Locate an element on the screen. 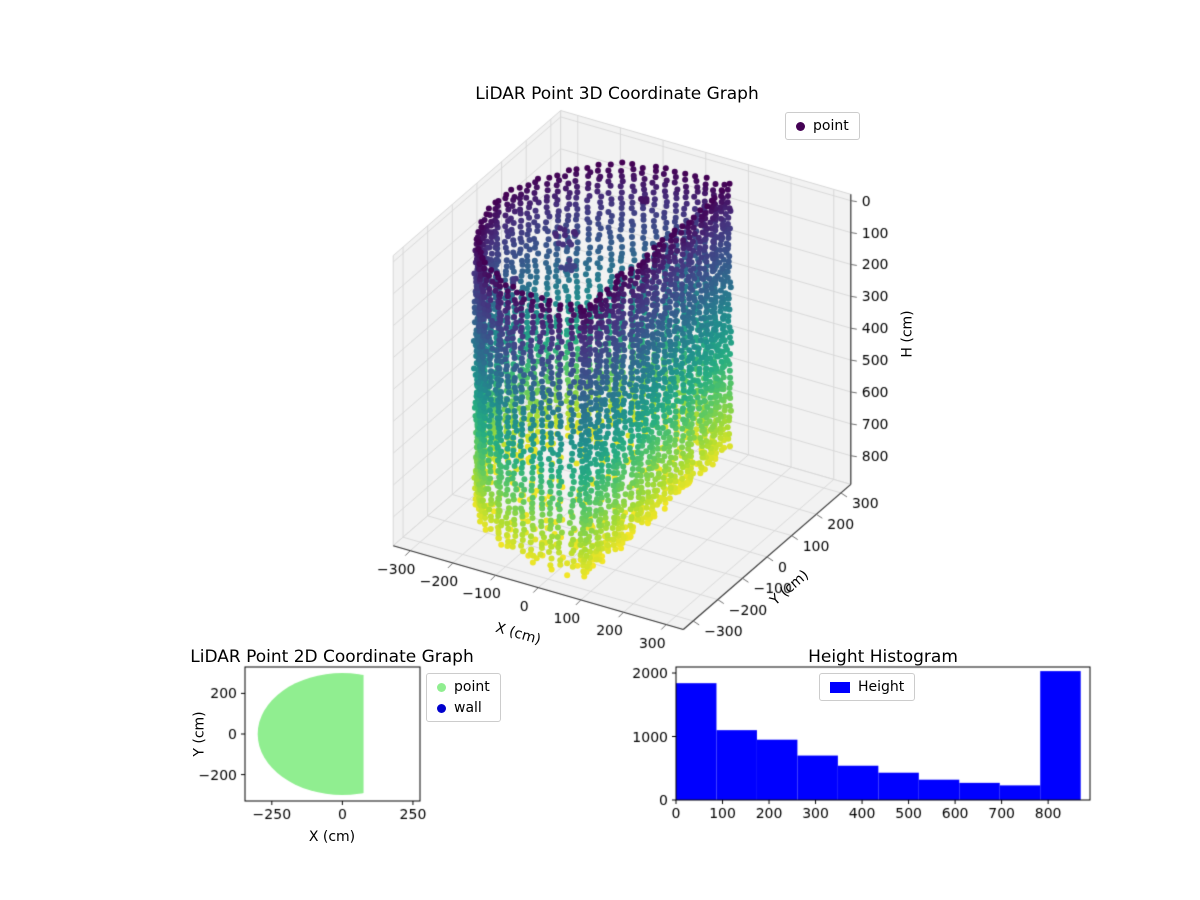 The height and width of the screenshot is (900, 1200). plot3d-legend: point is located at coordinates (822, 126).